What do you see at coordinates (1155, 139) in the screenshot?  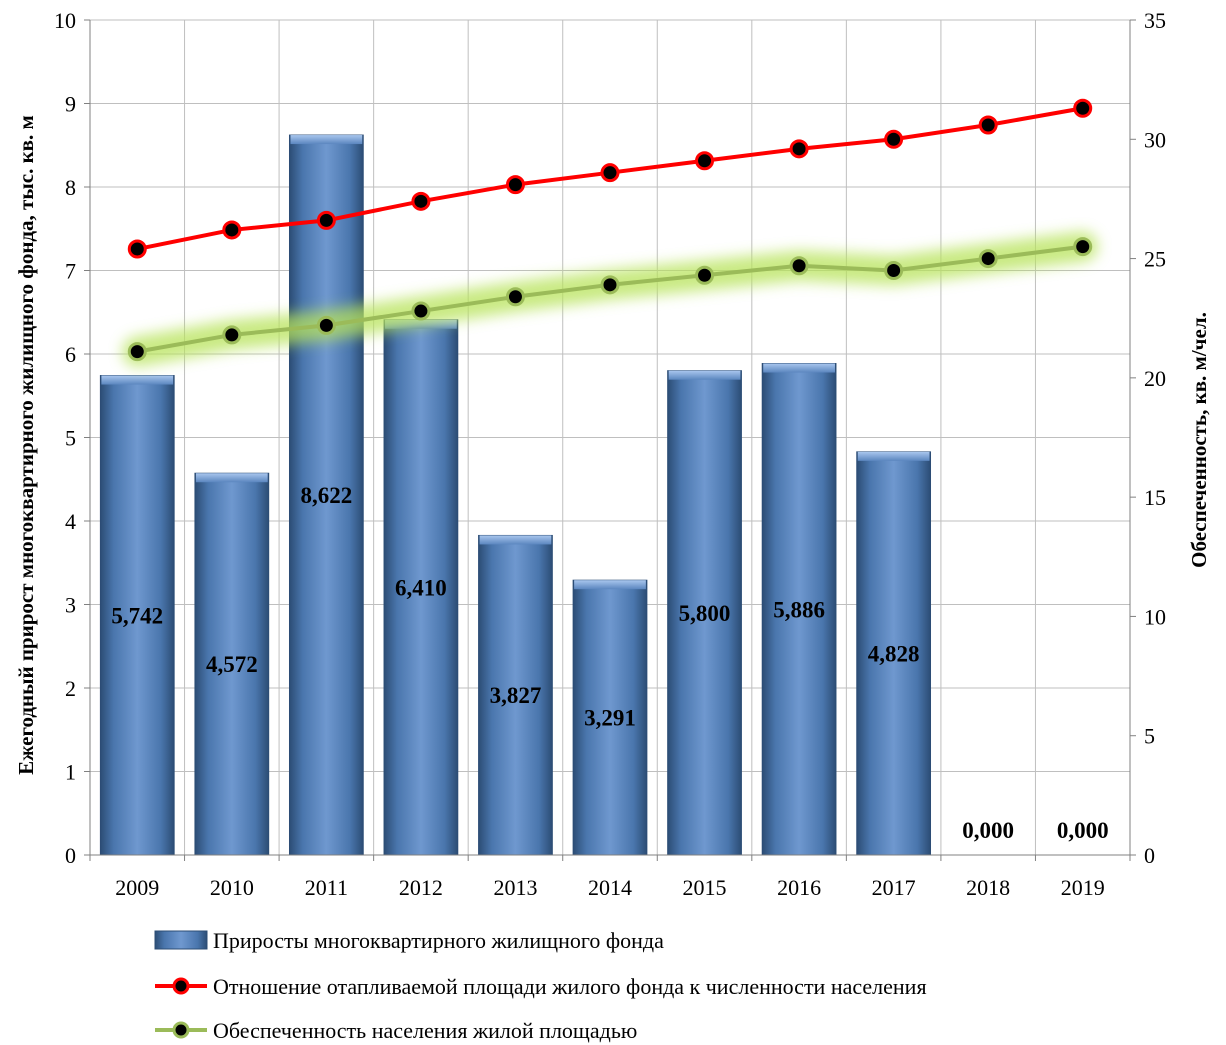 I see `y2-tick-label: 30` at bounding box center [1155, 139].